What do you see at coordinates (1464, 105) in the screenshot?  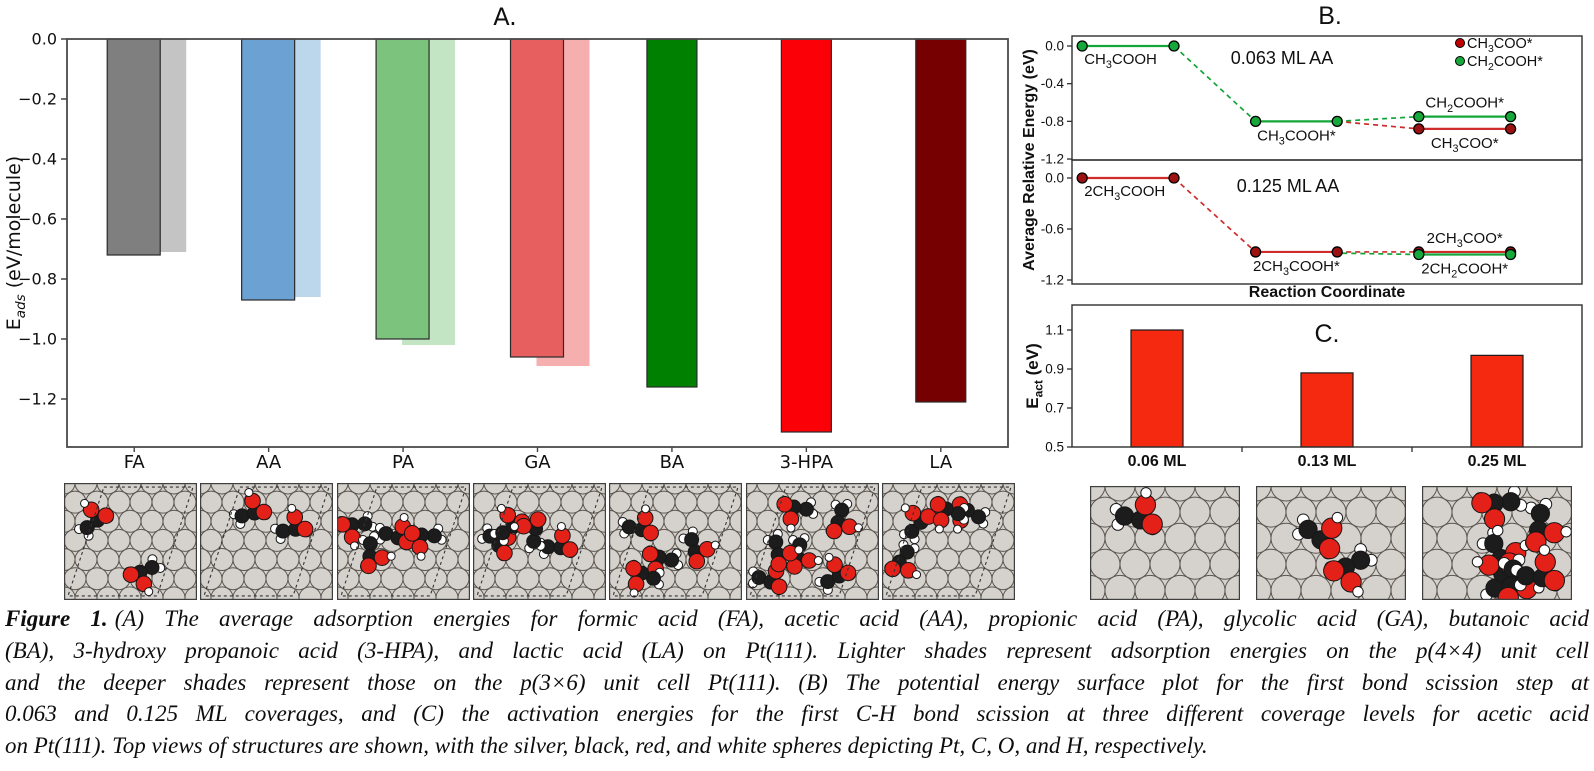 I see `pes-state-label: CH2COOH*` at bounding box center [1464, 105].